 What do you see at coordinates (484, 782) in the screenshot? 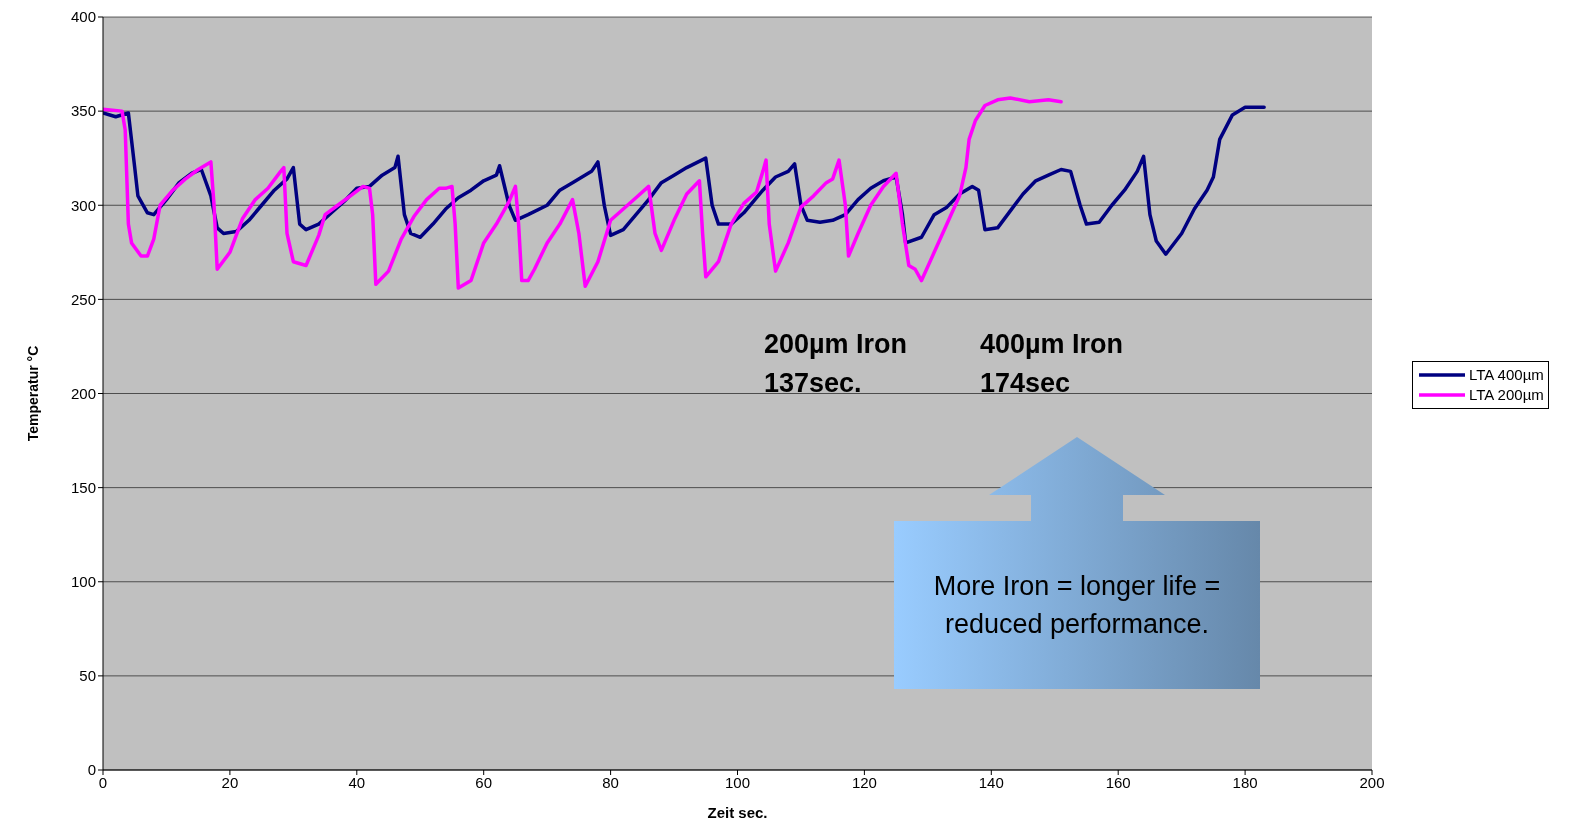
I see `x-tick-label: 60` at bounding box center [484, 782].